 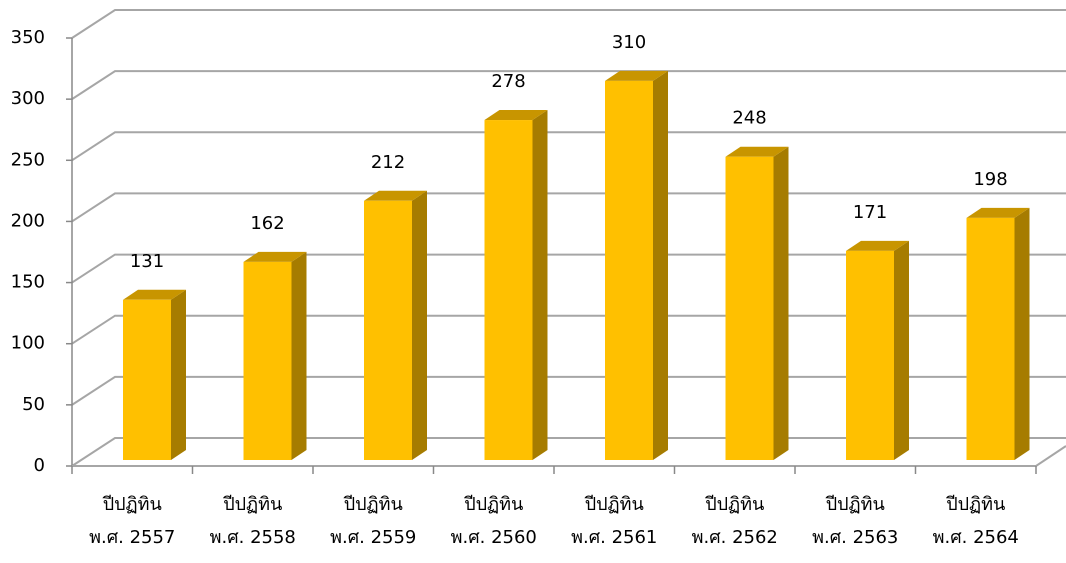 I want to click on x-tick-label: ปีปฏิทินพ.ศ. 2564, so click(x=976, y=521).